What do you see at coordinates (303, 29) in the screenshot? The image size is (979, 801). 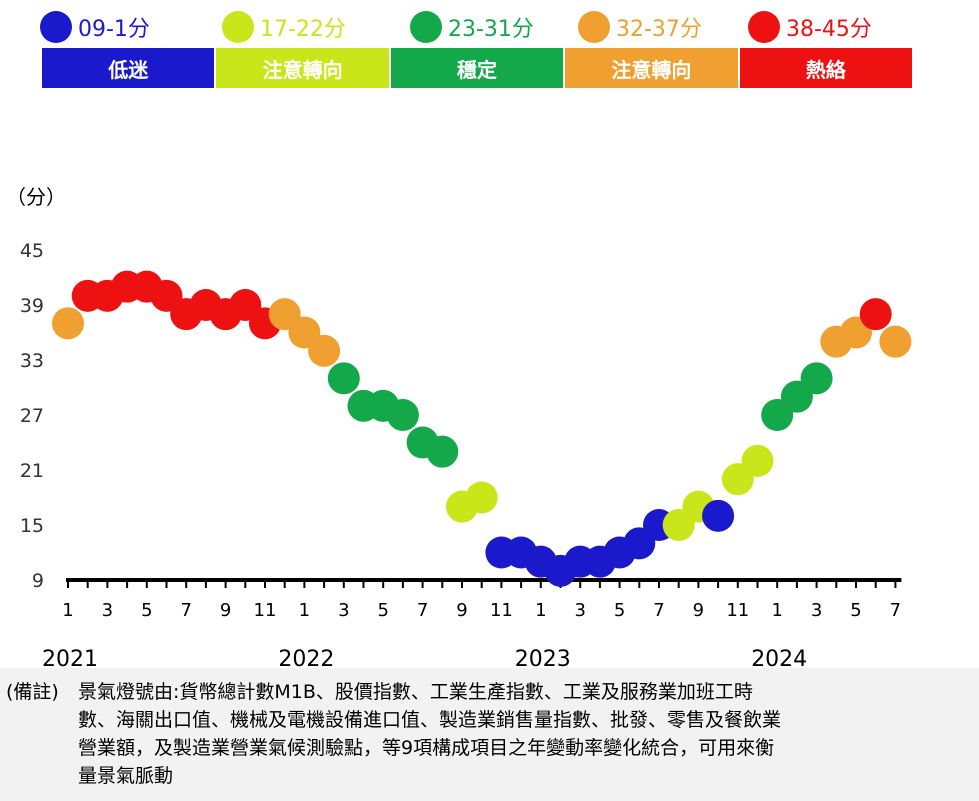 I see `legend-label-lime: 17-22分` at bounding box center [303, 29].